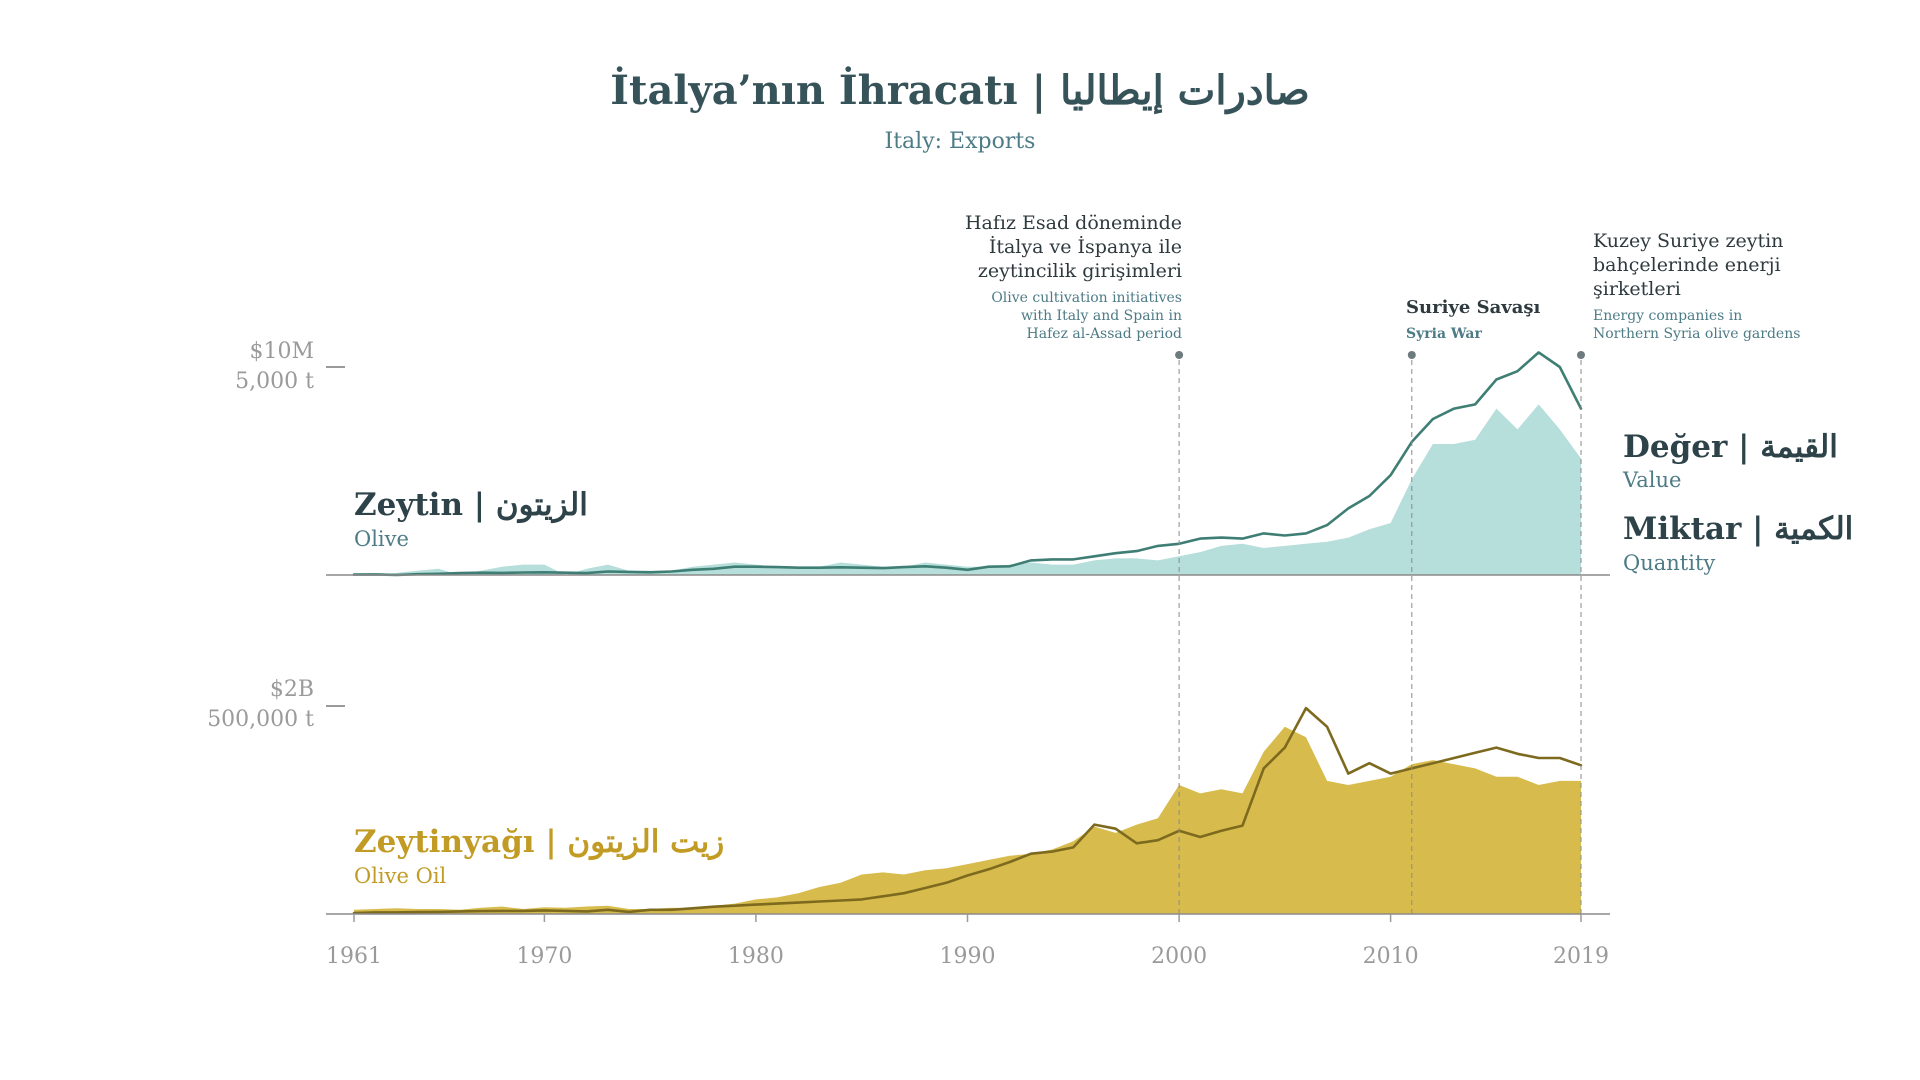 This screenshot has height=1080, width=1920. I want to click on legend-value-sublabel: Value, so click(1651, 480).